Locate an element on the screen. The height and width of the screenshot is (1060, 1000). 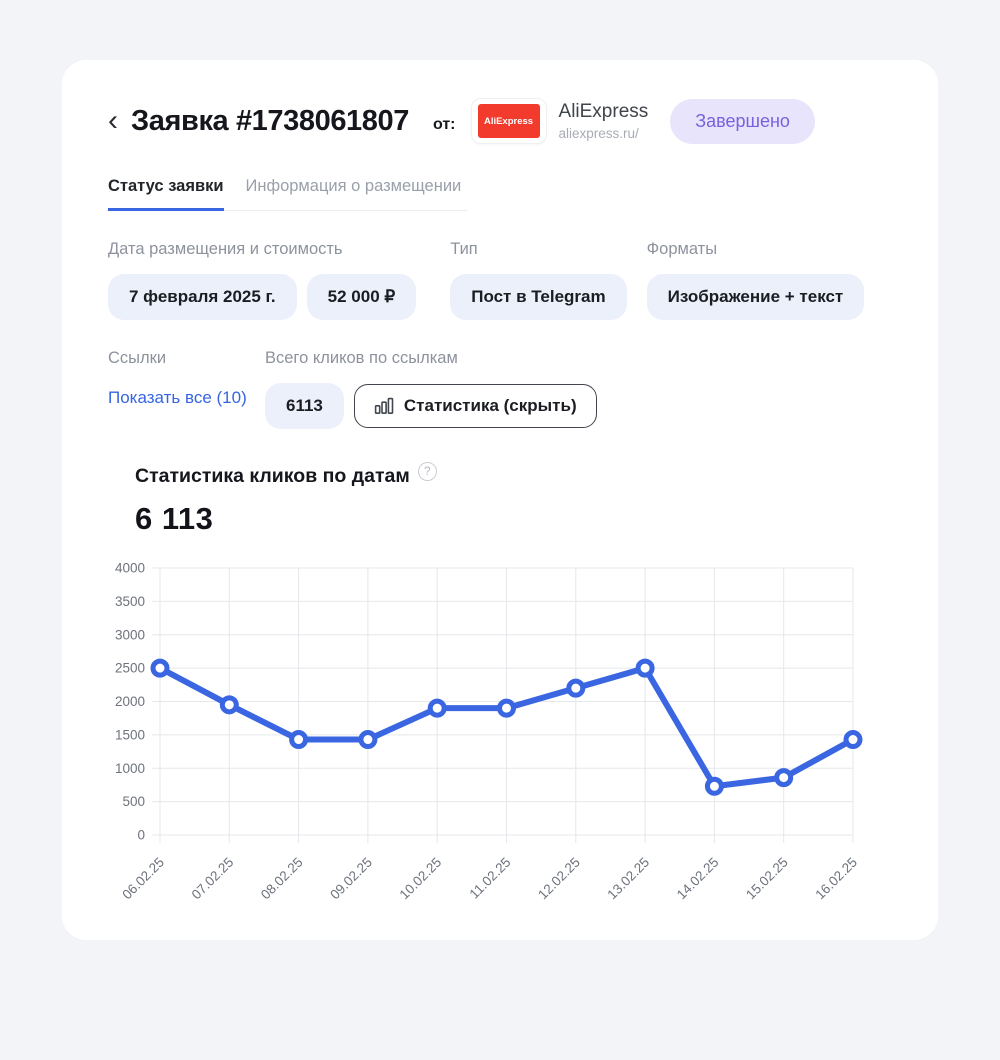
svg-text: 3000 is located at coordinates (130, 634).